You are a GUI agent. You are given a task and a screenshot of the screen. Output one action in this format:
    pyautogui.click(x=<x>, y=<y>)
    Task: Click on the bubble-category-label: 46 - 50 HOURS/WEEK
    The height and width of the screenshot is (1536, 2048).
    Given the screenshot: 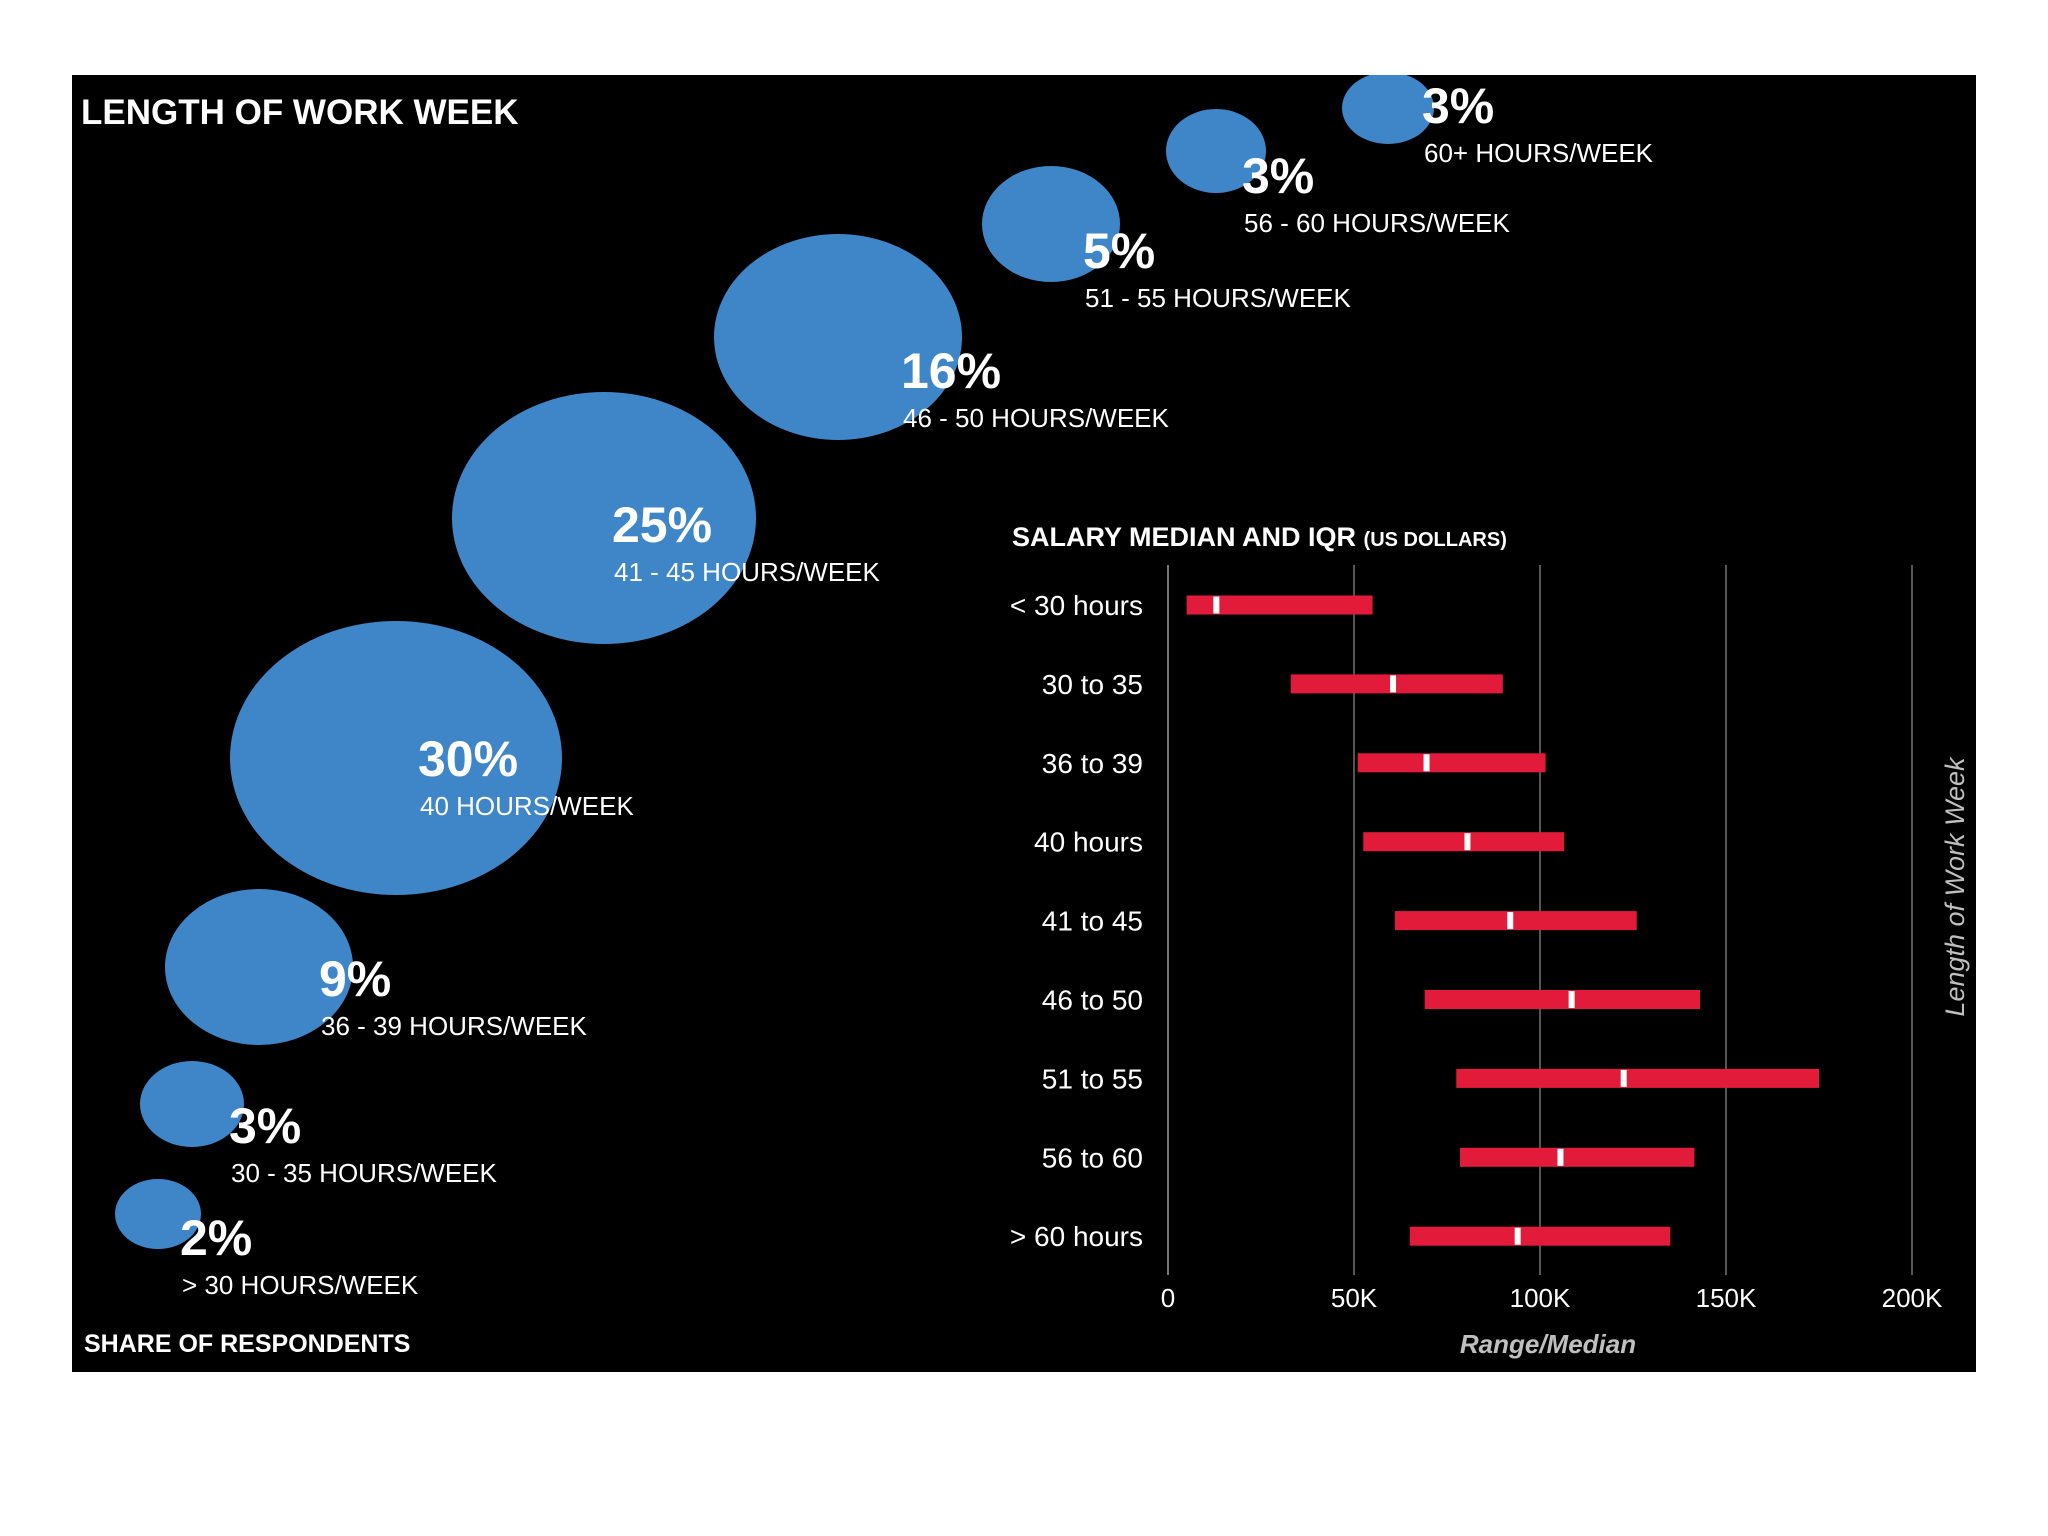 What is the action you would take?
    pyautogui.click(x=1036, y=418)
    